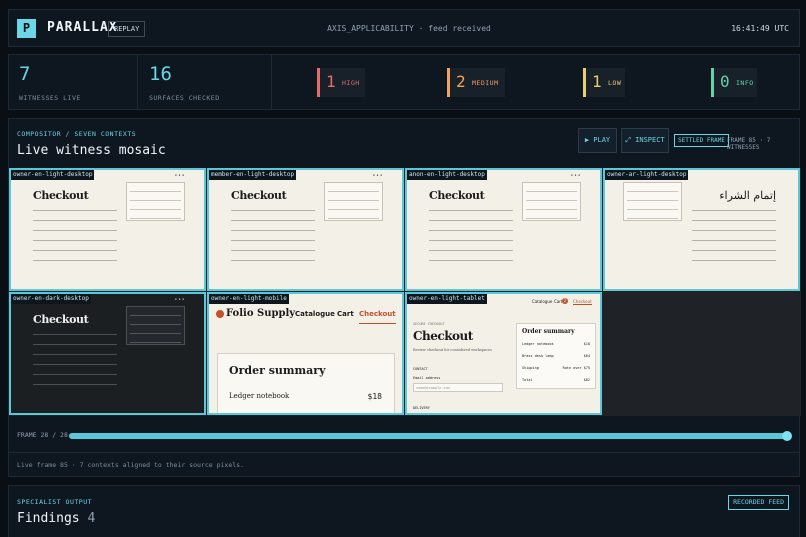  Describe the element at coordinates (51, 299) in the screenshot. I see `tile-label: owner-en-dark-desktop` at that location.